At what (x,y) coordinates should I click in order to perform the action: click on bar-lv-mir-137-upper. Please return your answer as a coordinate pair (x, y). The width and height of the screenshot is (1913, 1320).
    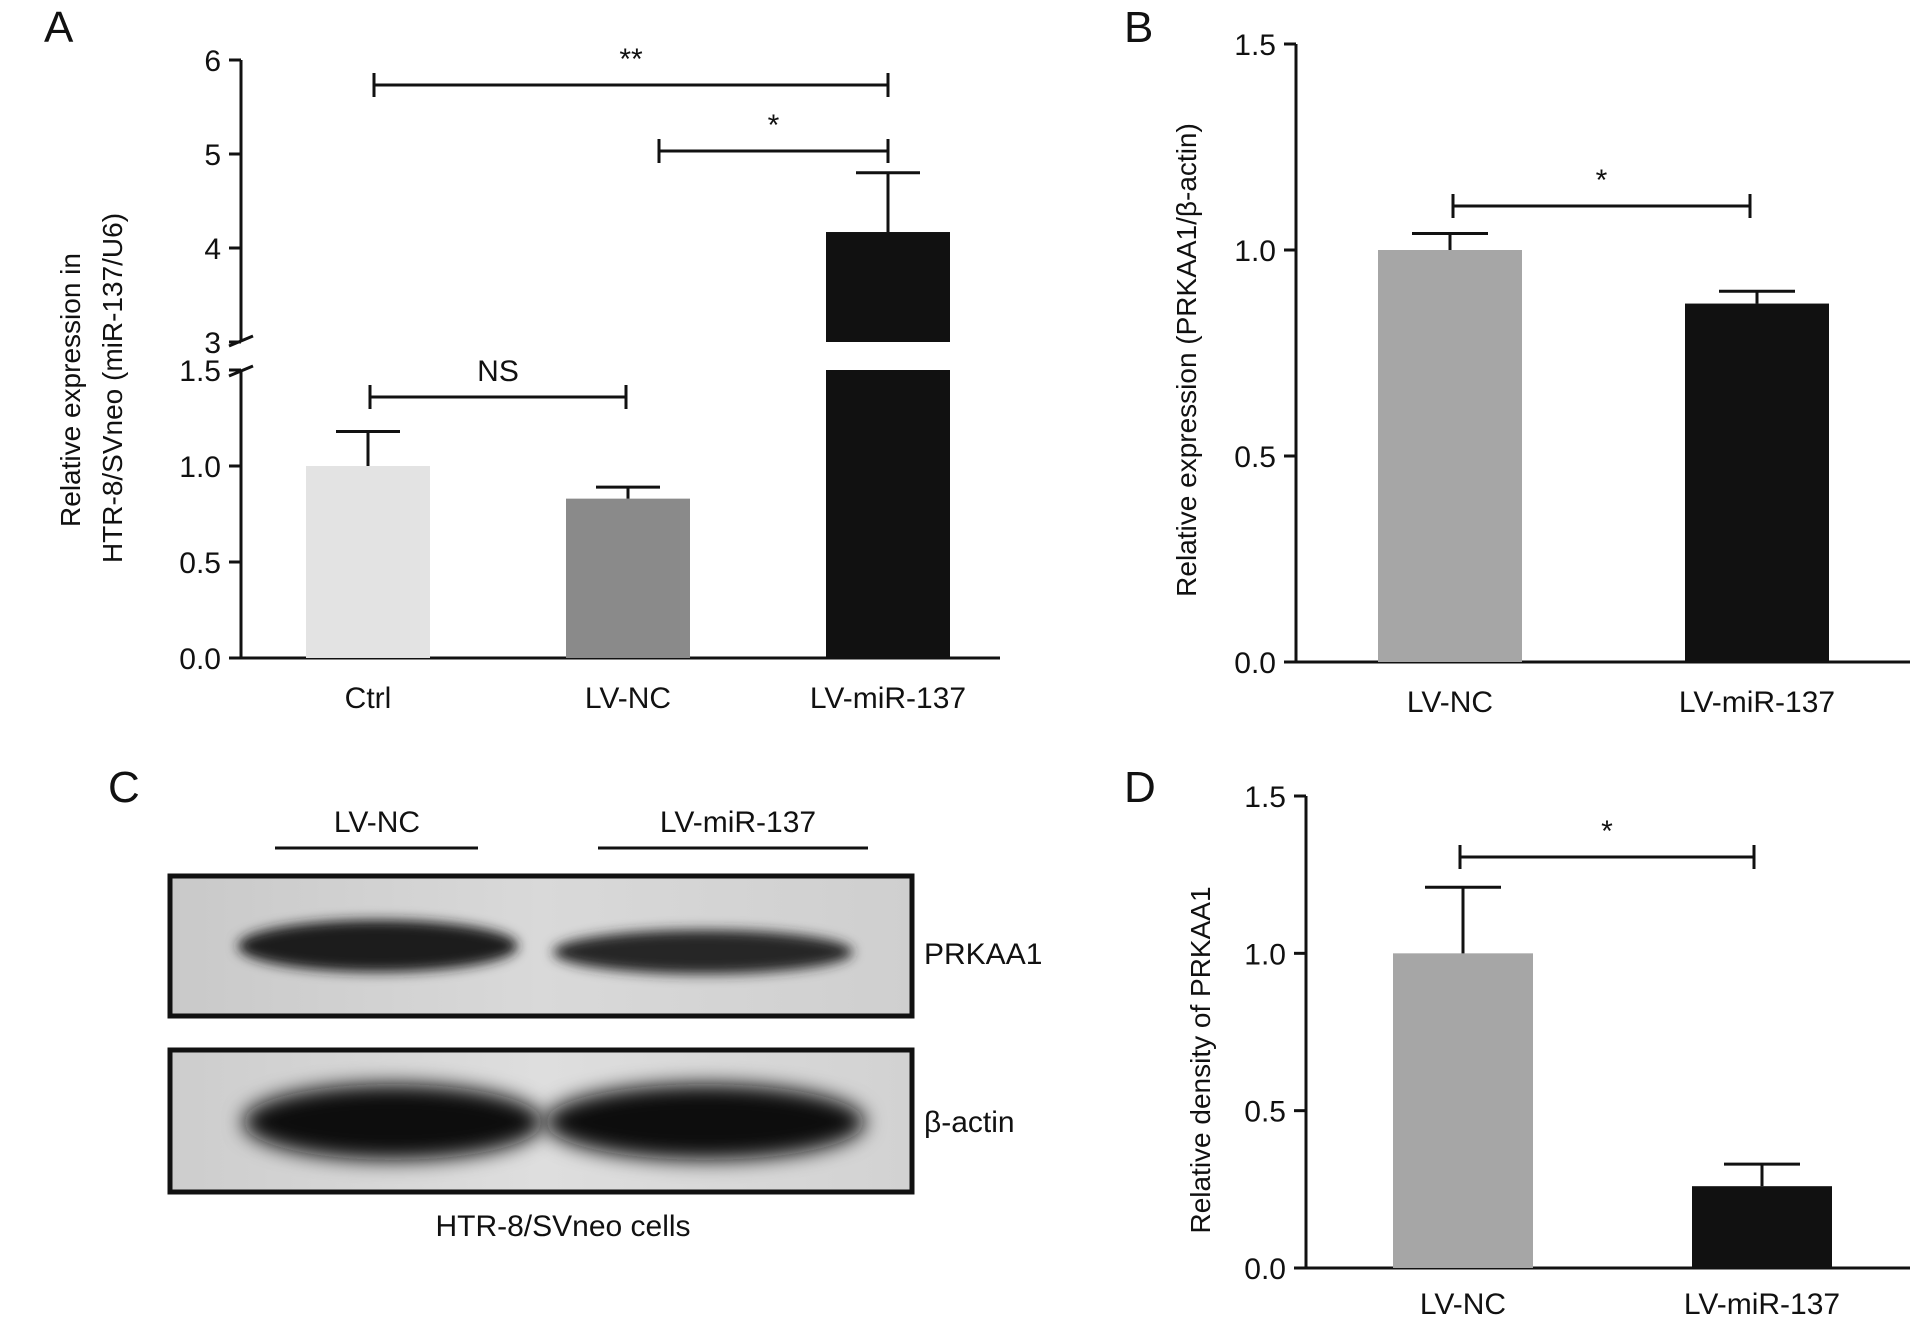
    Looking at the image, I should click on (888, 287).